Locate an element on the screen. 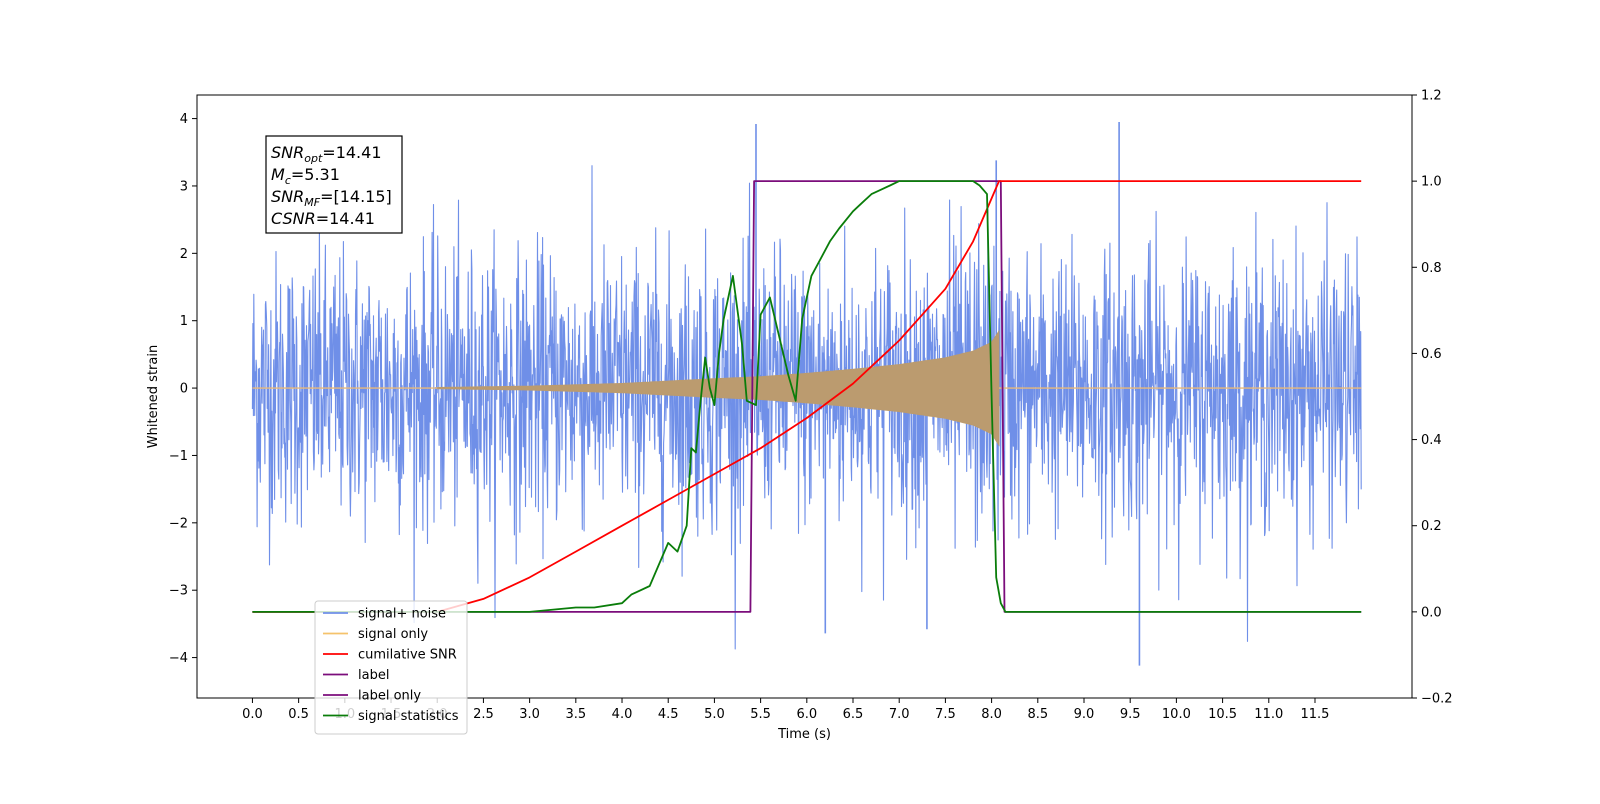 The width and height of the screenshot is (1600, 804). legend-entry: signal statistics is located at coordinates (408, 716).